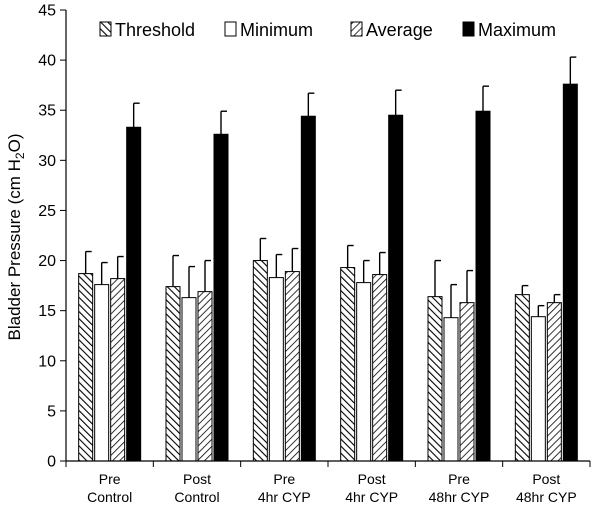 The height and width of the screenshot is (512, 600). What do you see at coordinates (47, 111) in the screenshot?
I see `y-tick-label: 35` at bounding box center [47, 111].